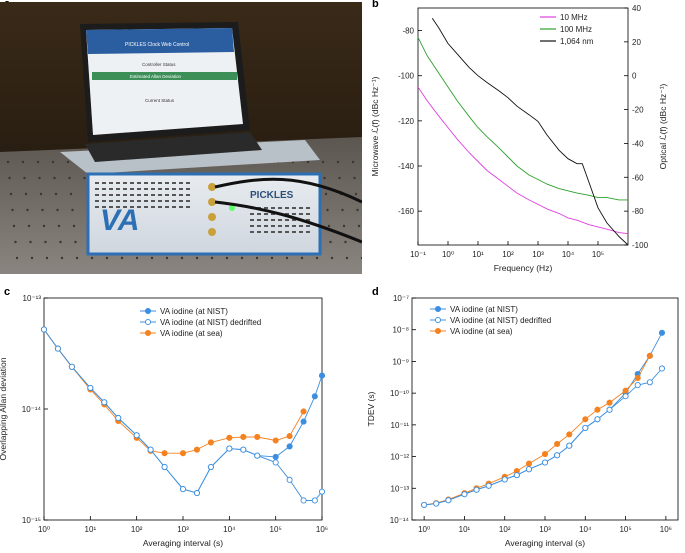  Describe the element at coordinates (625, 529) in the screenshot. I see `x-tick-label: 10⁵` at that location.